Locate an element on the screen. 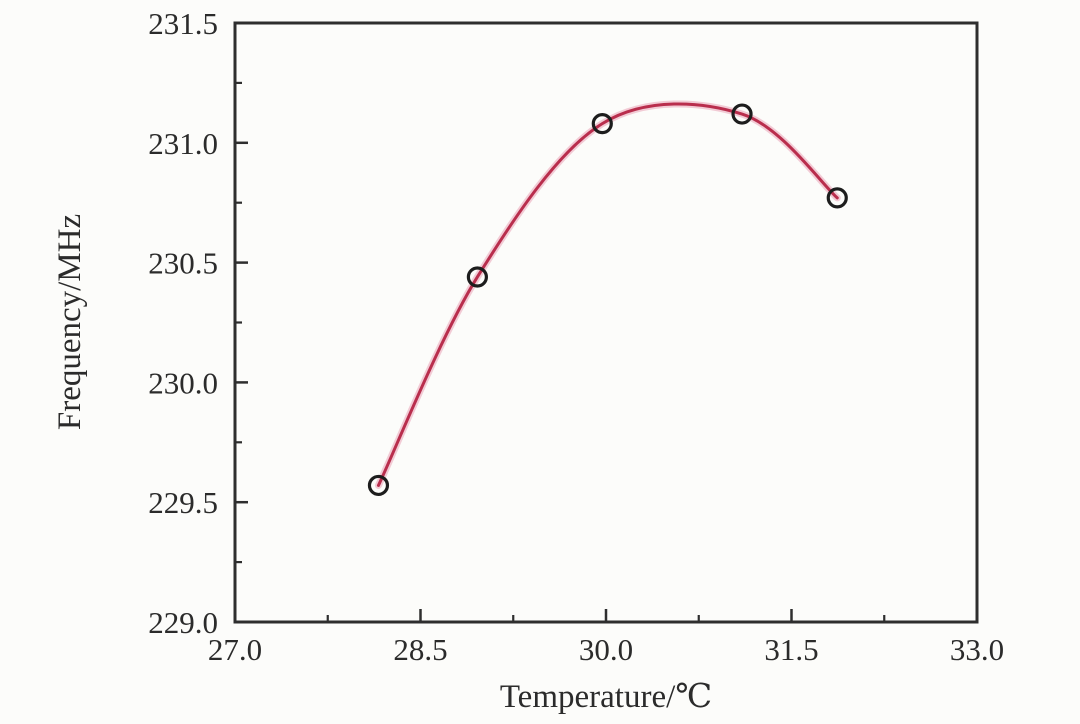 The width and height of the screenshot is (1080, 724). y-tick-label: 230.0 is located at coordinates (183, 382).